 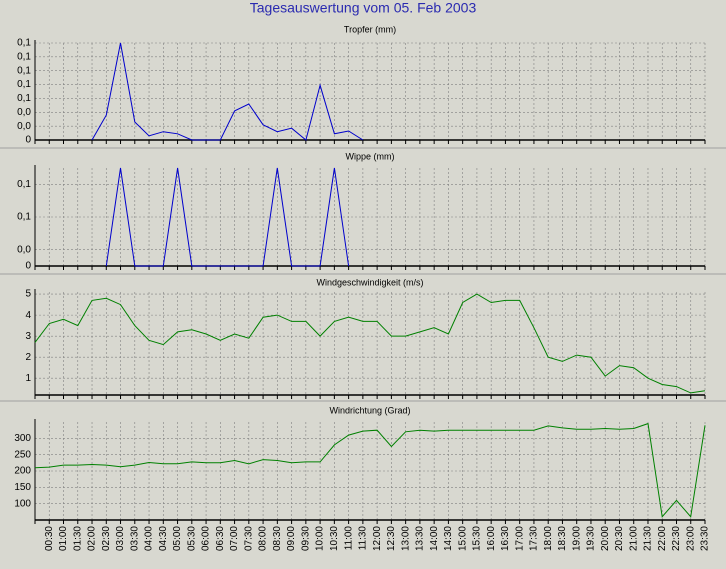 I want to click on x-tick-label: 03:00, so click(x=120, y=538).